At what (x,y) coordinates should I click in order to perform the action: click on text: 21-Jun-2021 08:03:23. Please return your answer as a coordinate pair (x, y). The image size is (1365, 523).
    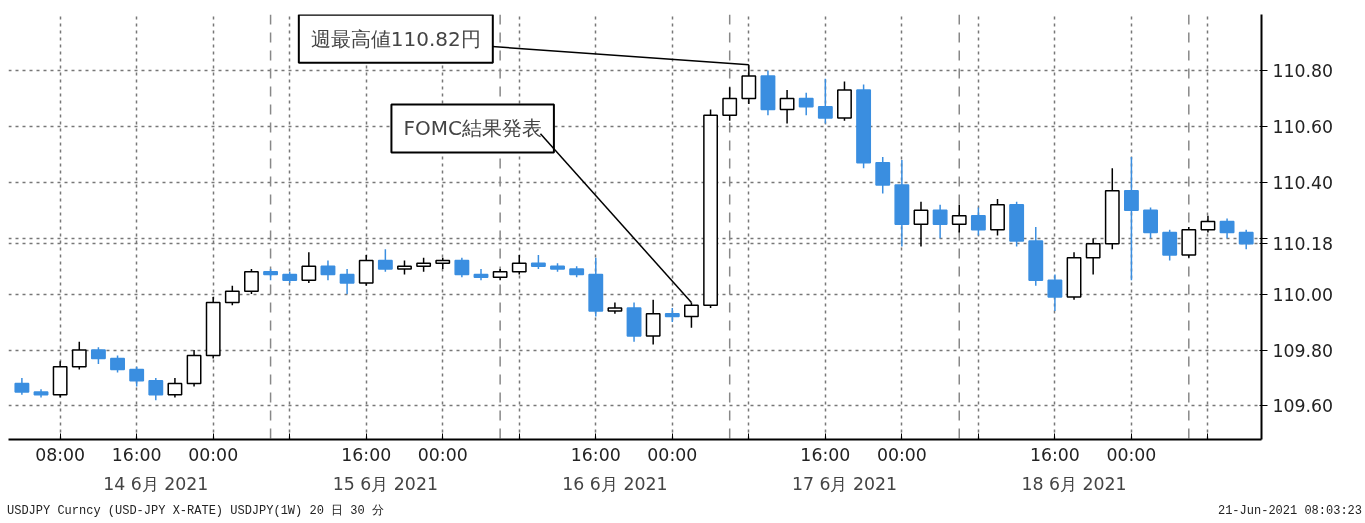
    Looking at the image, I should click on (1289, 511).